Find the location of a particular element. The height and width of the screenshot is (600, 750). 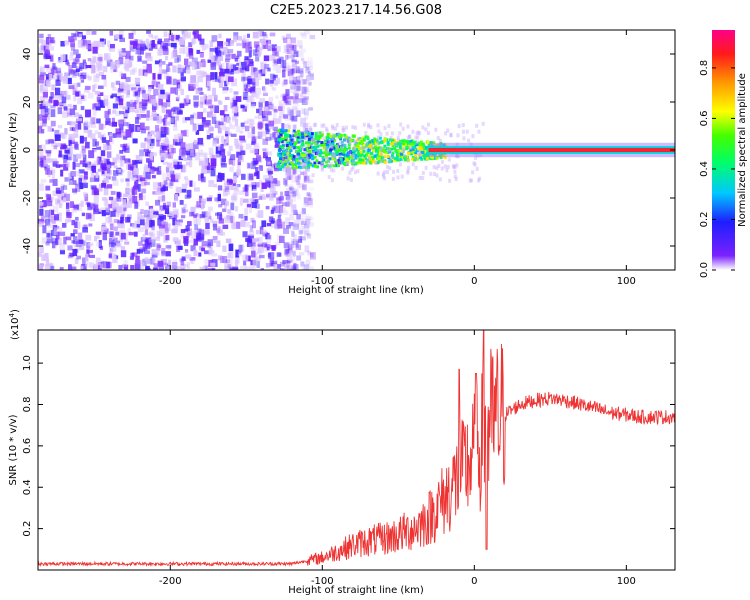

line-ytick-label: 0.2 is located at coordinates (27, 529).